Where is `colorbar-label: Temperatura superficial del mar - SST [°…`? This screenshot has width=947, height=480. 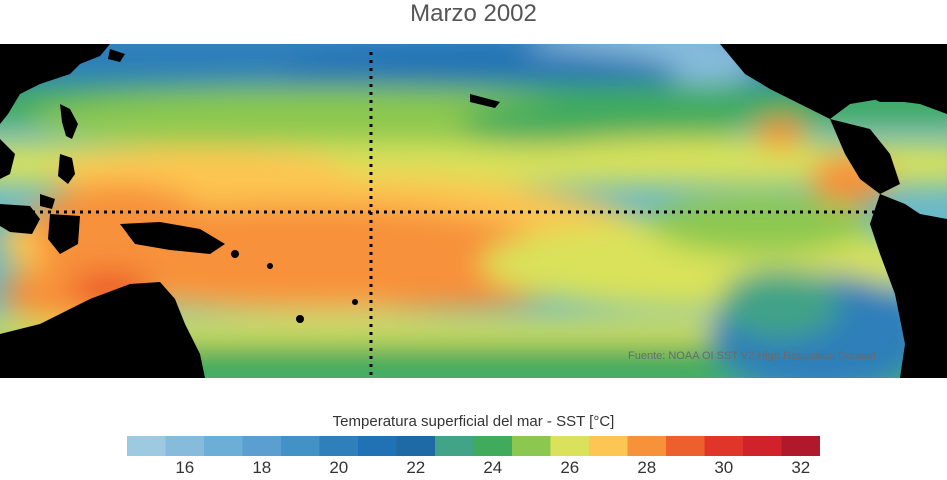
colorbar-label: Temperatura superficial del mar - SST [°… is located at coordinates (473, 421).